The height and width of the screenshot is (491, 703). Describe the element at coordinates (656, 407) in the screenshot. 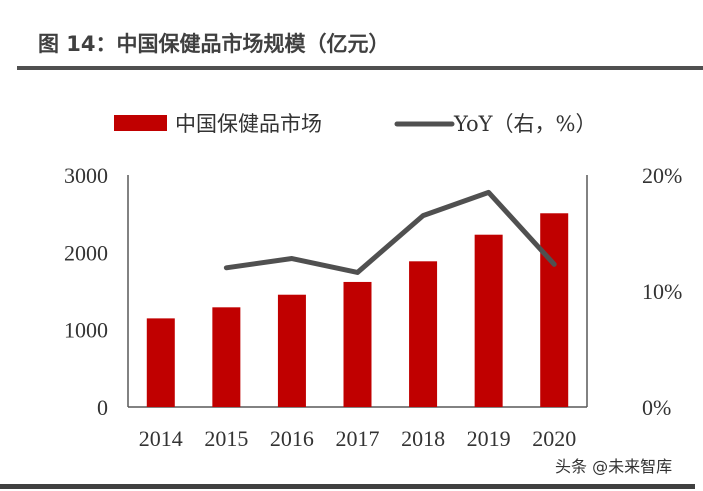

I see `y-right-tick-label: 0%` at that location.